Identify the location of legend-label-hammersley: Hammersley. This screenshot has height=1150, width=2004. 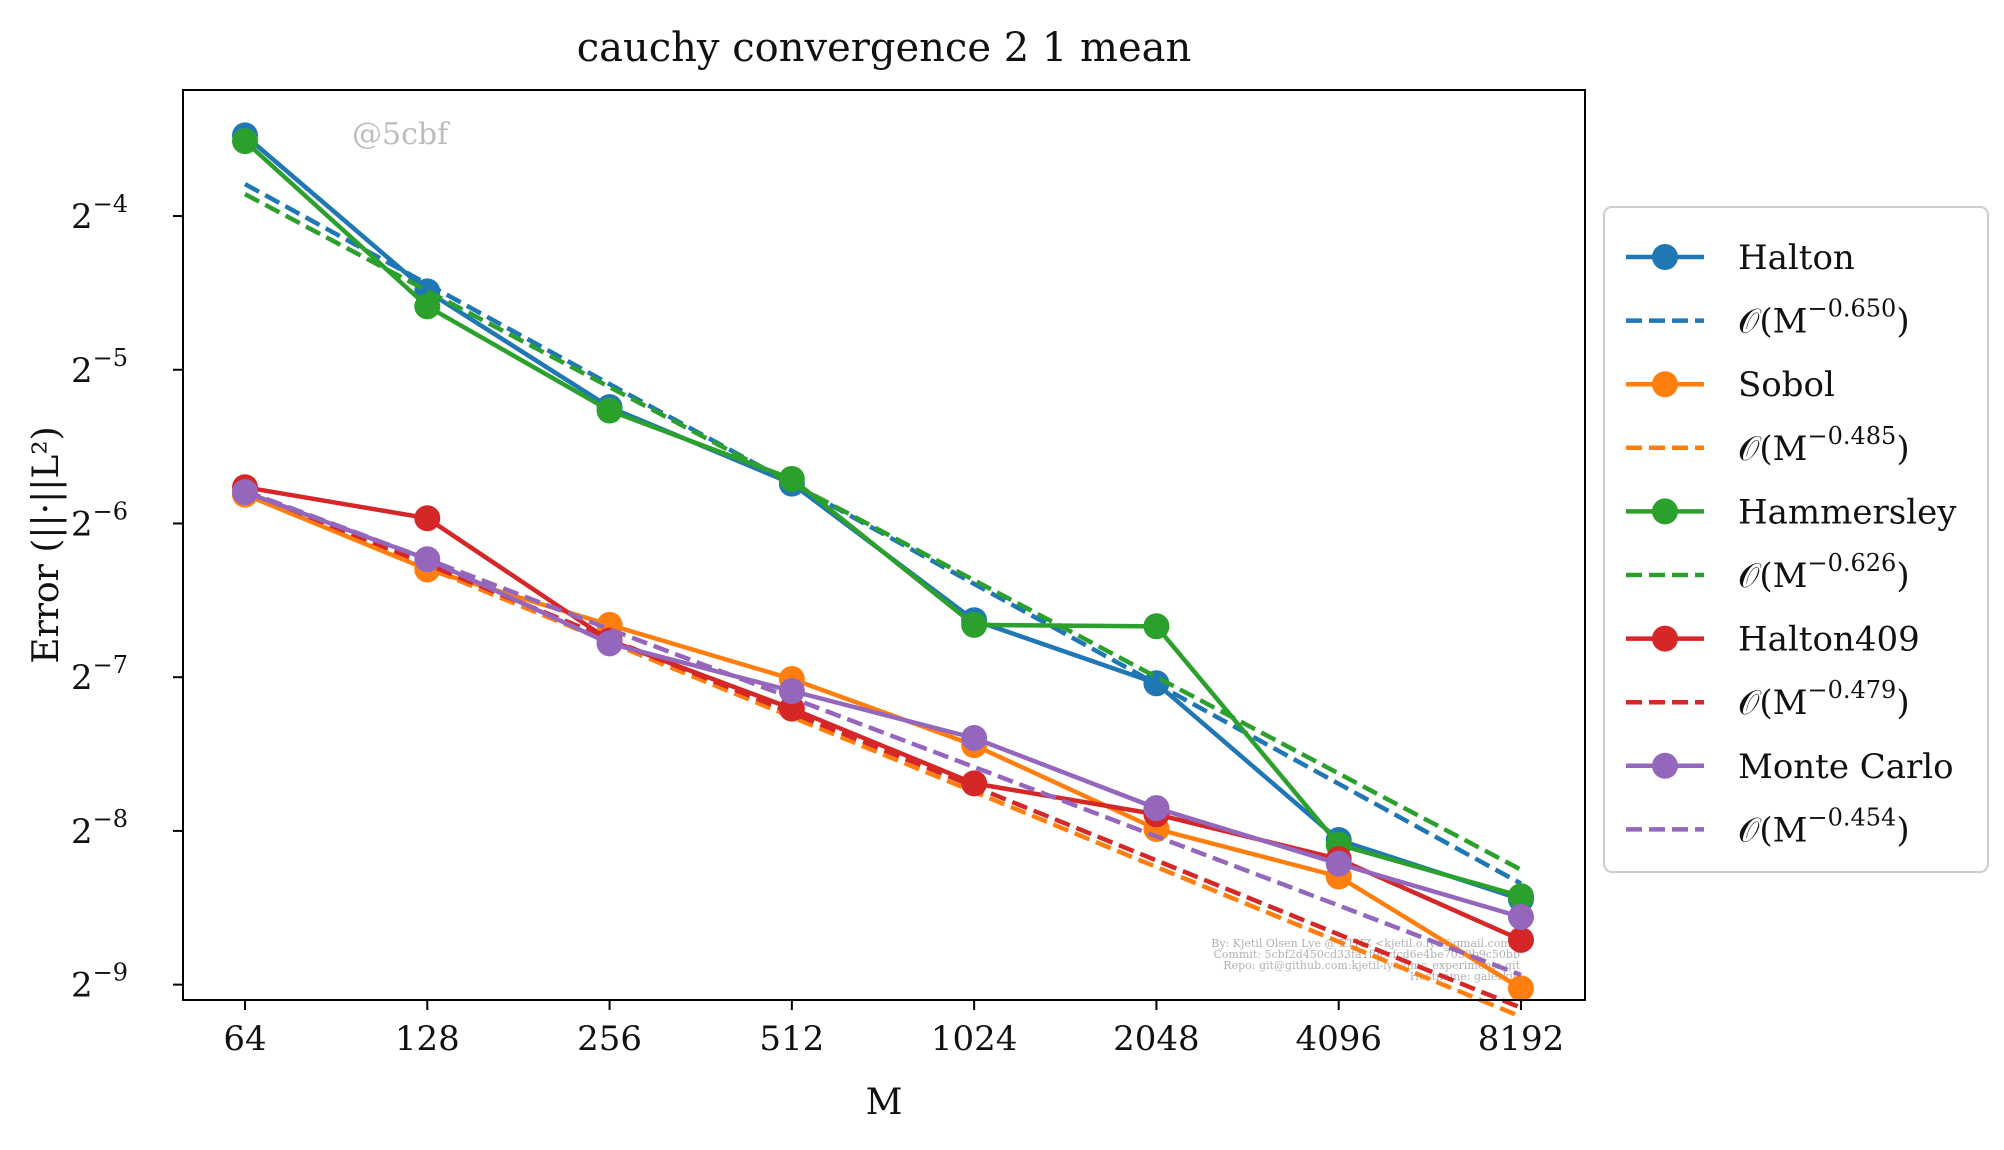
(1847, 512).